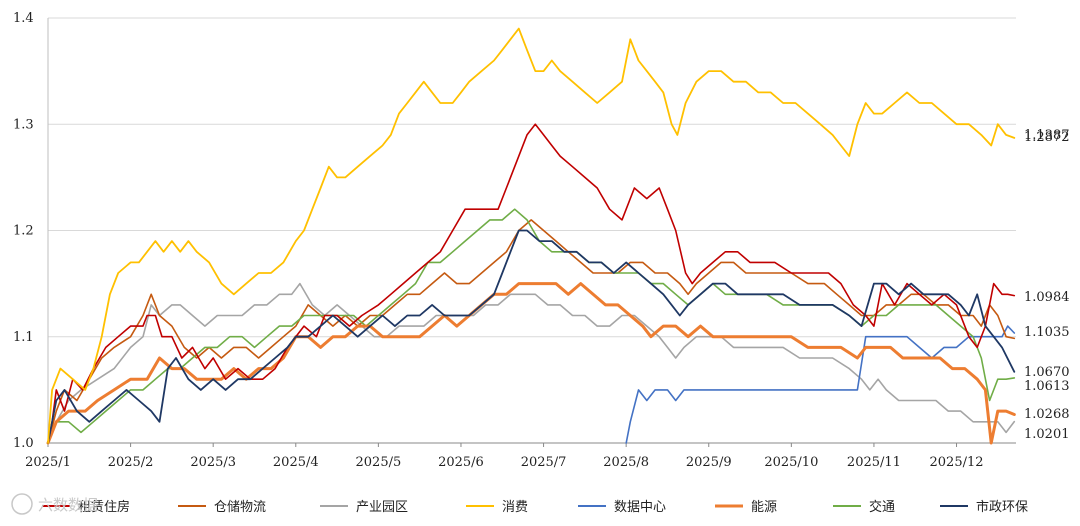 The height and width of the screenshot is (526, 1080). Describe the element at coordinates (957, 462) in the screenshot. I see `x-tick-label: 2025/12` at that location.